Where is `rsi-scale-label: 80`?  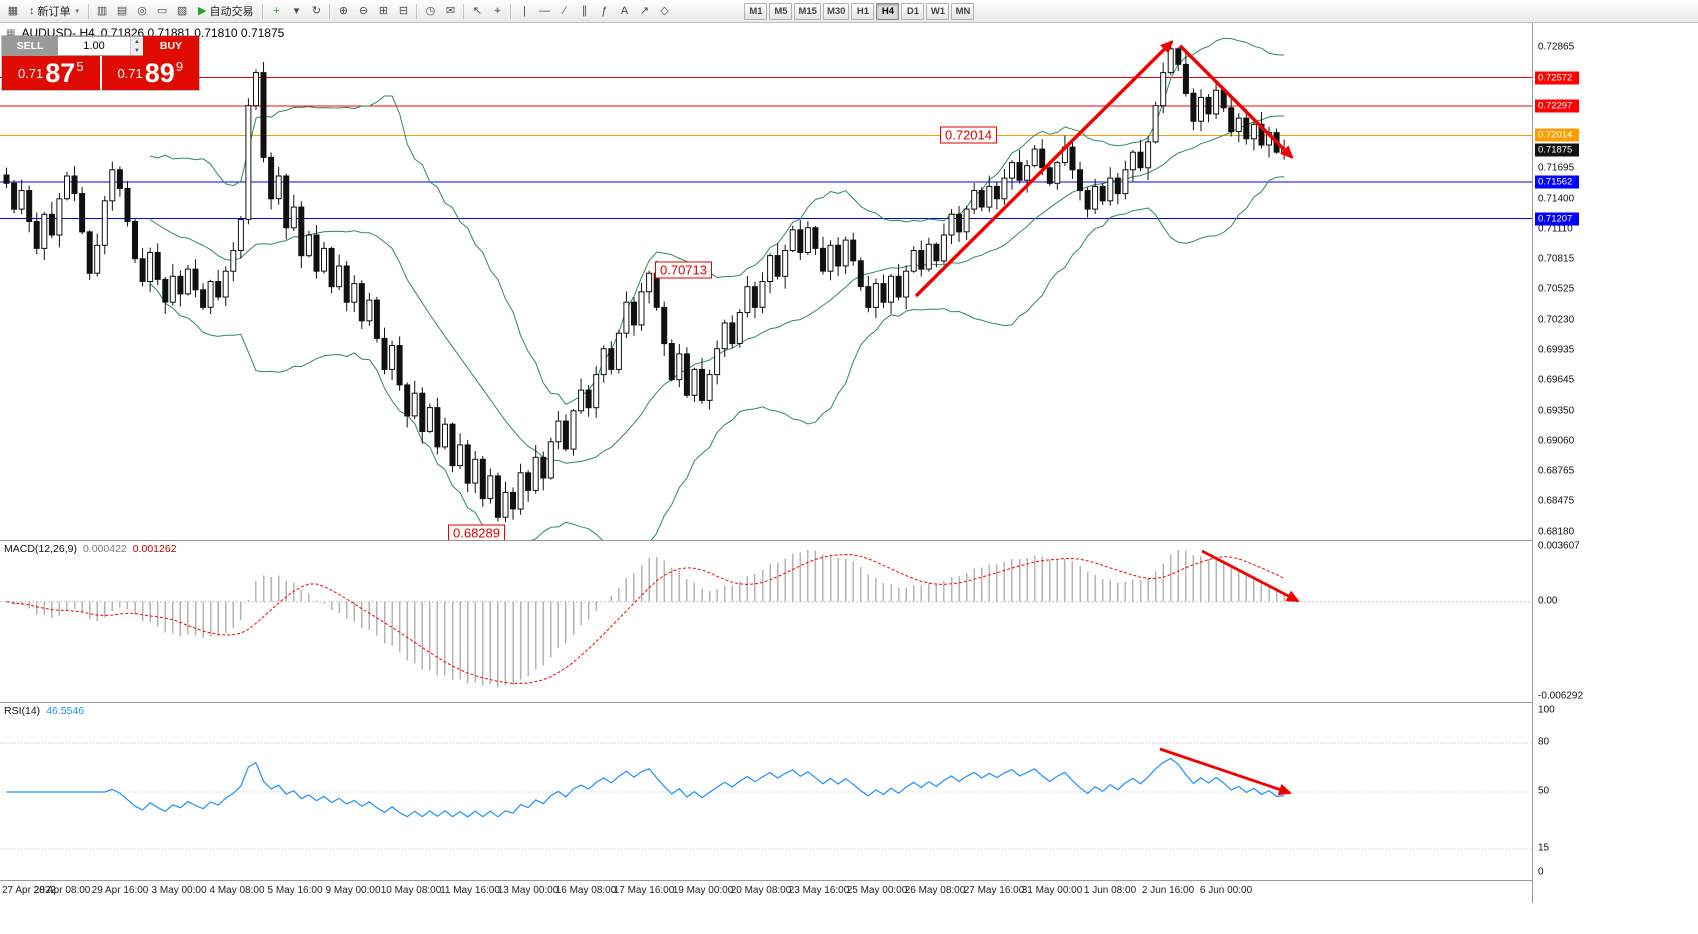 rsi-scale-label: 80 is located at coordinates (1544, 742).